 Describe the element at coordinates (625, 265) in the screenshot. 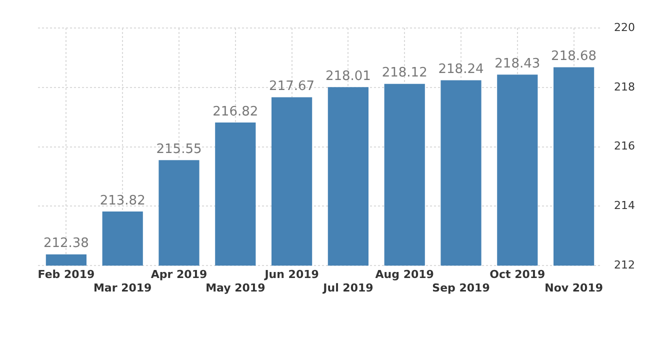

I see `y-tick-label: 212` at that location.